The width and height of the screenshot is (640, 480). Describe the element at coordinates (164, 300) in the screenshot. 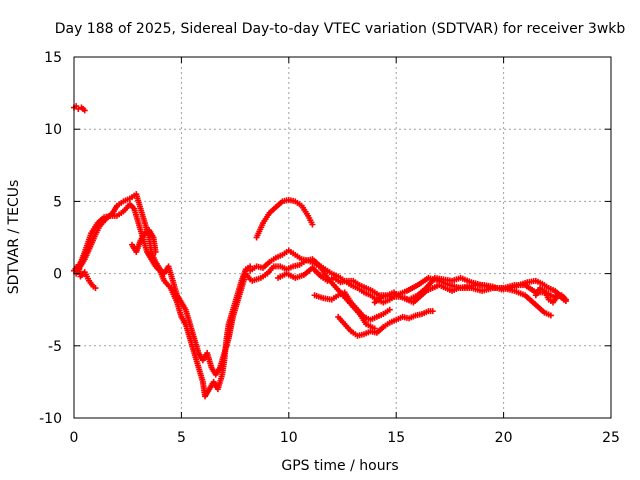

I see `series-track-d` at that location.